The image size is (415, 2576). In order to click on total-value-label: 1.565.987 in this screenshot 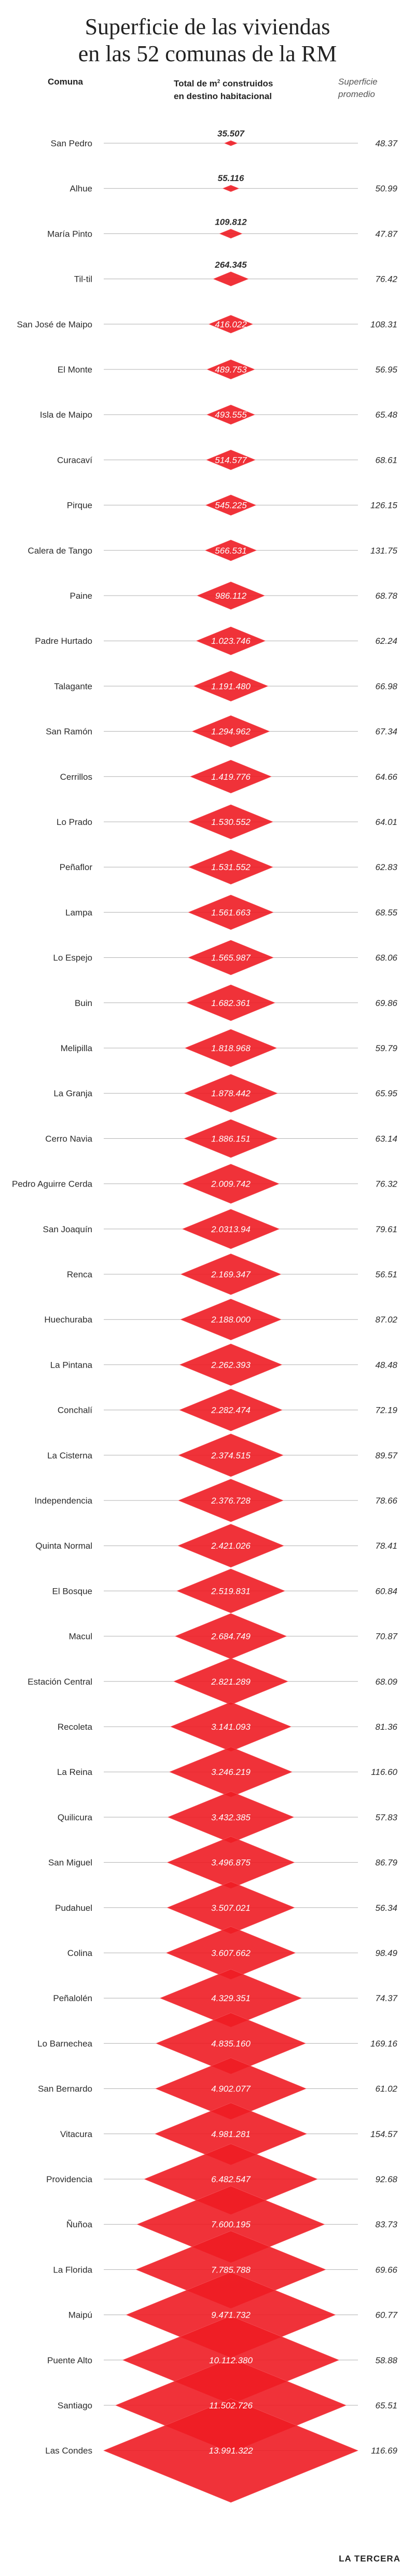, I will do `click(231, 958)`.